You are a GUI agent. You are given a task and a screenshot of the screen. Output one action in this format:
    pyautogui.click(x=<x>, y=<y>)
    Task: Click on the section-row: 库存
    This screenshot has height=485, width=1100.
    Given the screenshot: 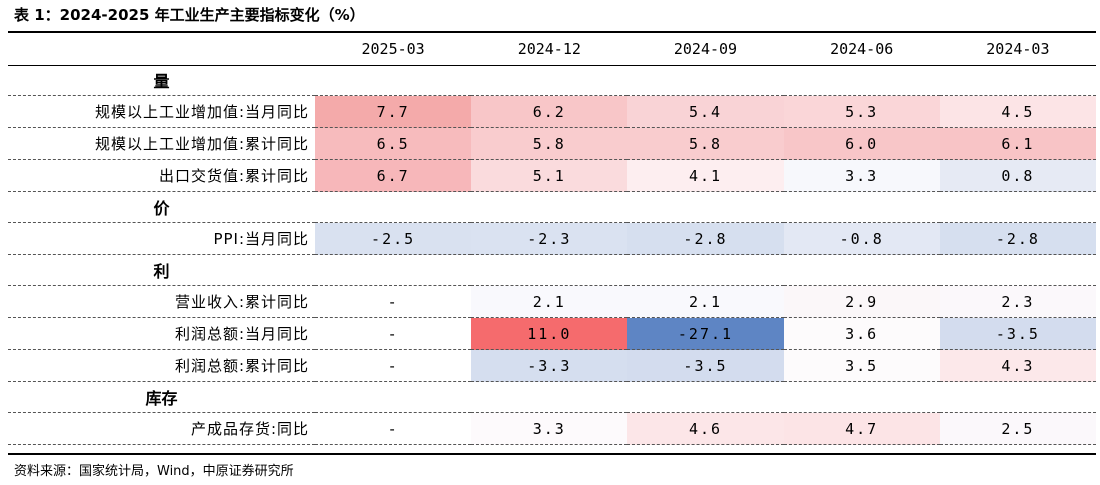 What is the action you would take?
    pyautogui.click(x=552, y=397)
    